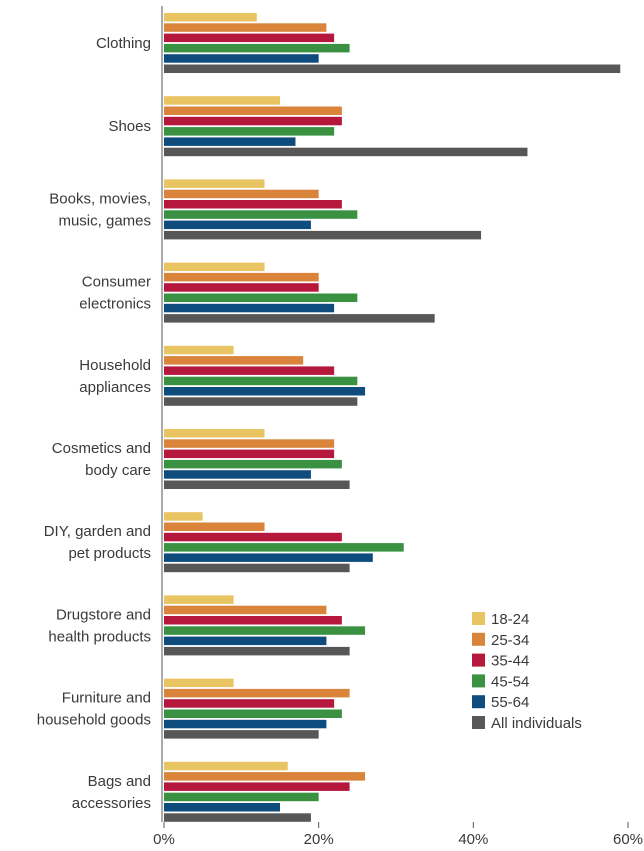  Describe the element at coordinates (97, 531) in the screenshot. I see `category-label-line: DIY, garden and` at that location.